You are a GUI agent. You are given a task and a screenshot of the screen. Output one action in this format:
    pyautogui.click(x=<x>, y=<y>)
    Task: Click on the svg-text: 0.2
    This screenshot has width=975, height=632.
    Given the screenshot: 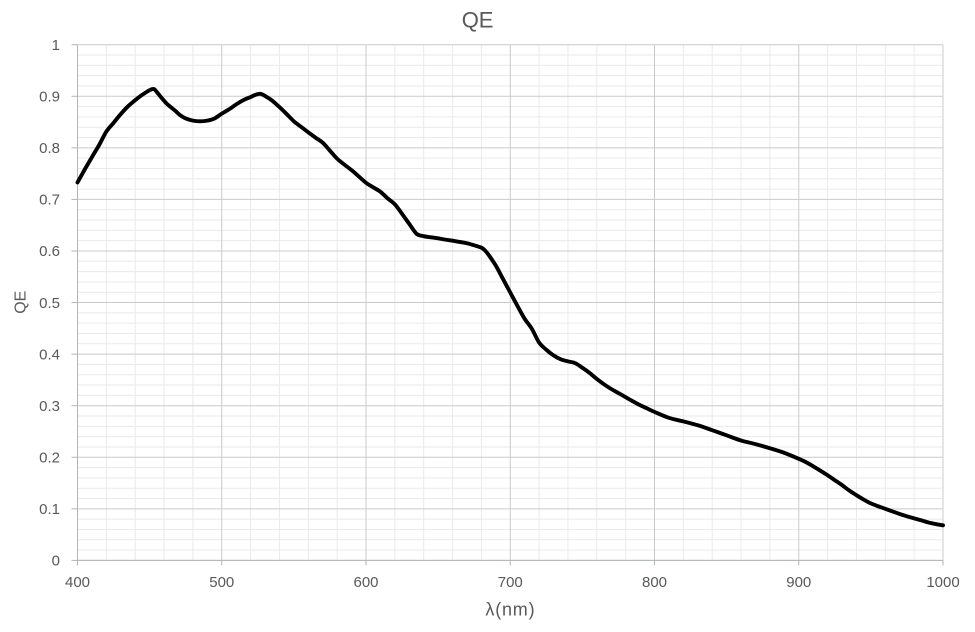 What is the action you would take?
    pyautogui.click(x=49, y=457)
    